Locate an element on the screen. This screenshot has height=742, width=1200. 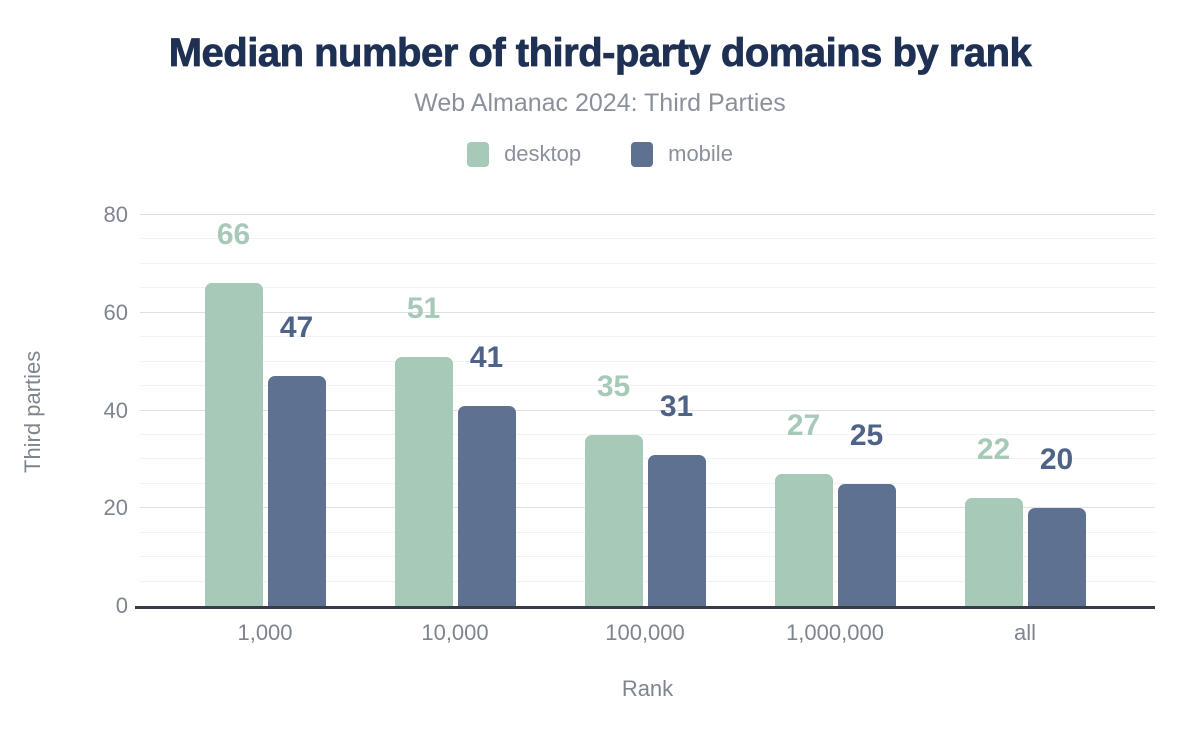
y-tick-label: 80 is located at coordinates (115, 214).